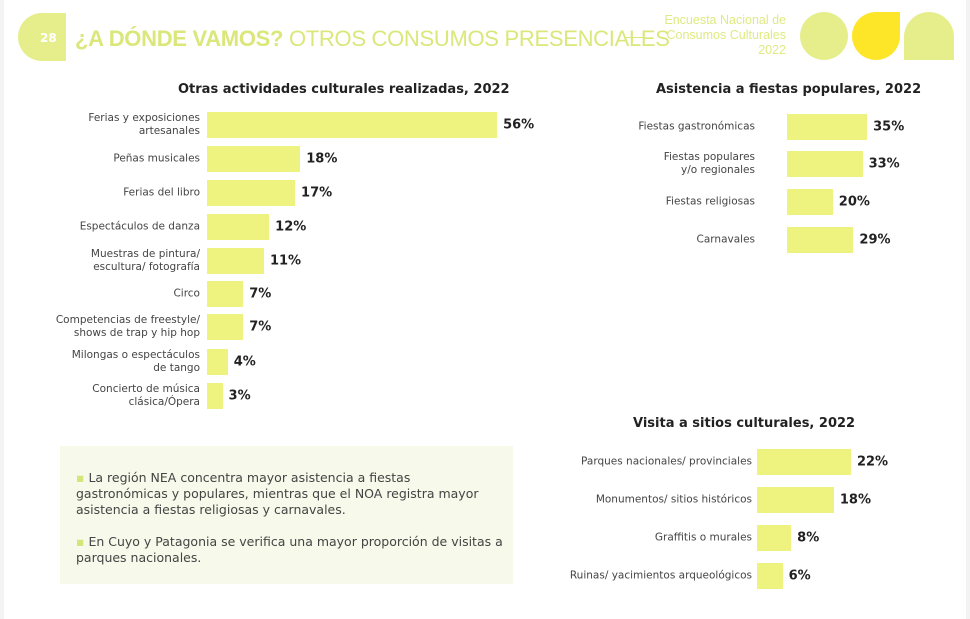 This screenshot has height=619, width=970. Describe the element at coordinates (179, 38) in the screenshot. I see `title-bold: ¿A DÓNDE VAMOS?` at that location.